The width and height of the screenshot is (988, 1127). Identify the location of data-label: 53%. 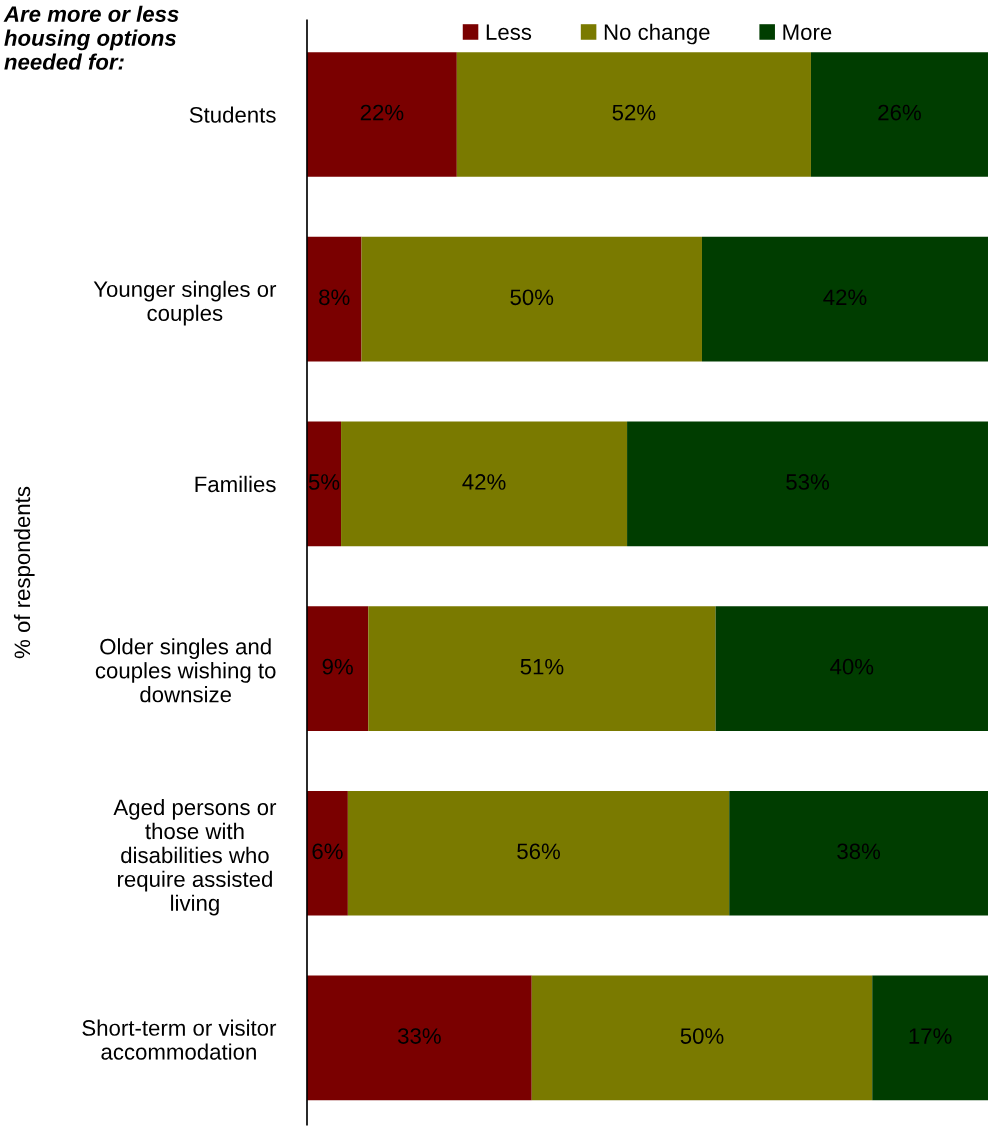
(807, 482).